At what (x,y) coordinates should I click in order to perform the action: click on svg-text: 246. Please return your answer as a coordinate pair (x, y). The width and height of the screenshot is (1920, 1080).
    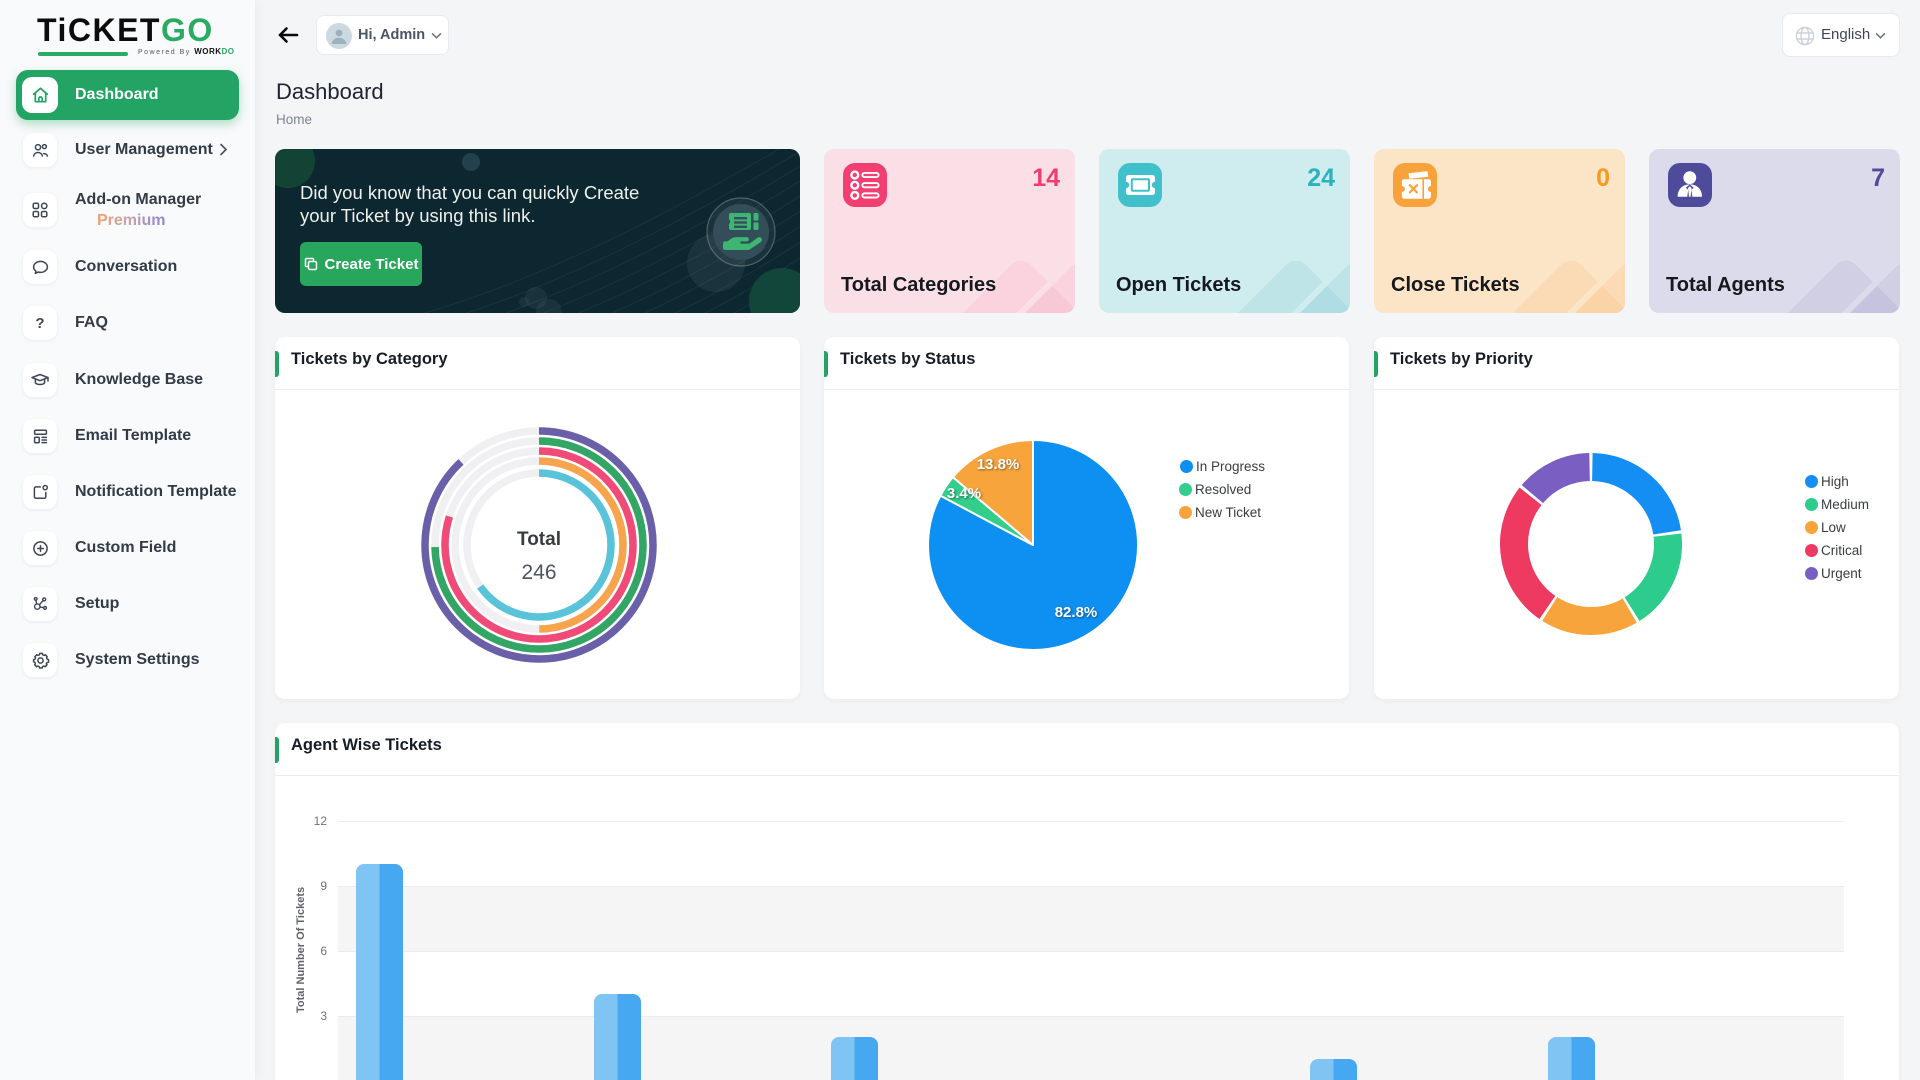
    Looking at the image, I should click on (538, 572).